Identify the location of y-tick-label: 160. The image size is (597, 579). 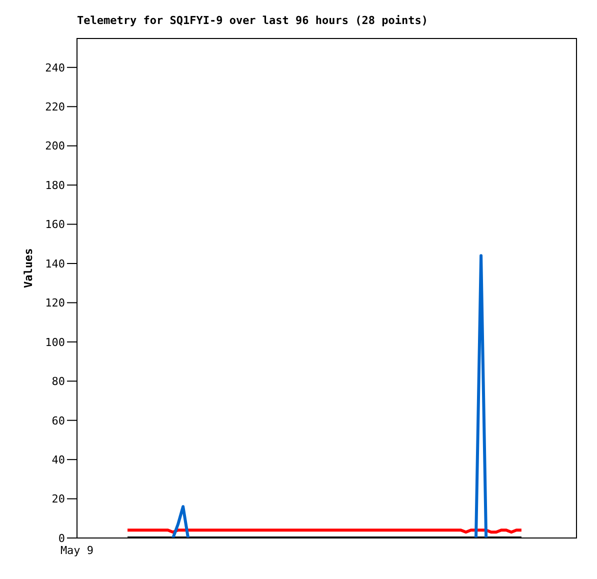
(55, 225).